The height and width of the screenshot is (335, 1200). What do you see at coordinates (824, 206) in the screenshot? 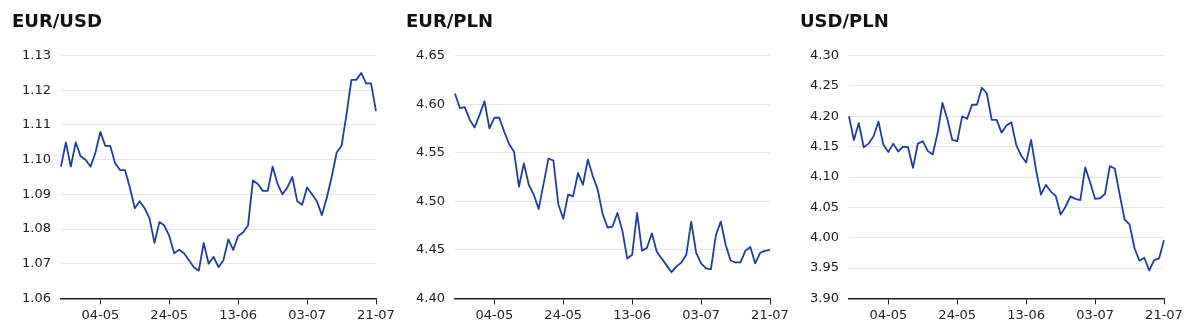
I see `y-tick-label: 4.05` at bounding box center [824, 206].